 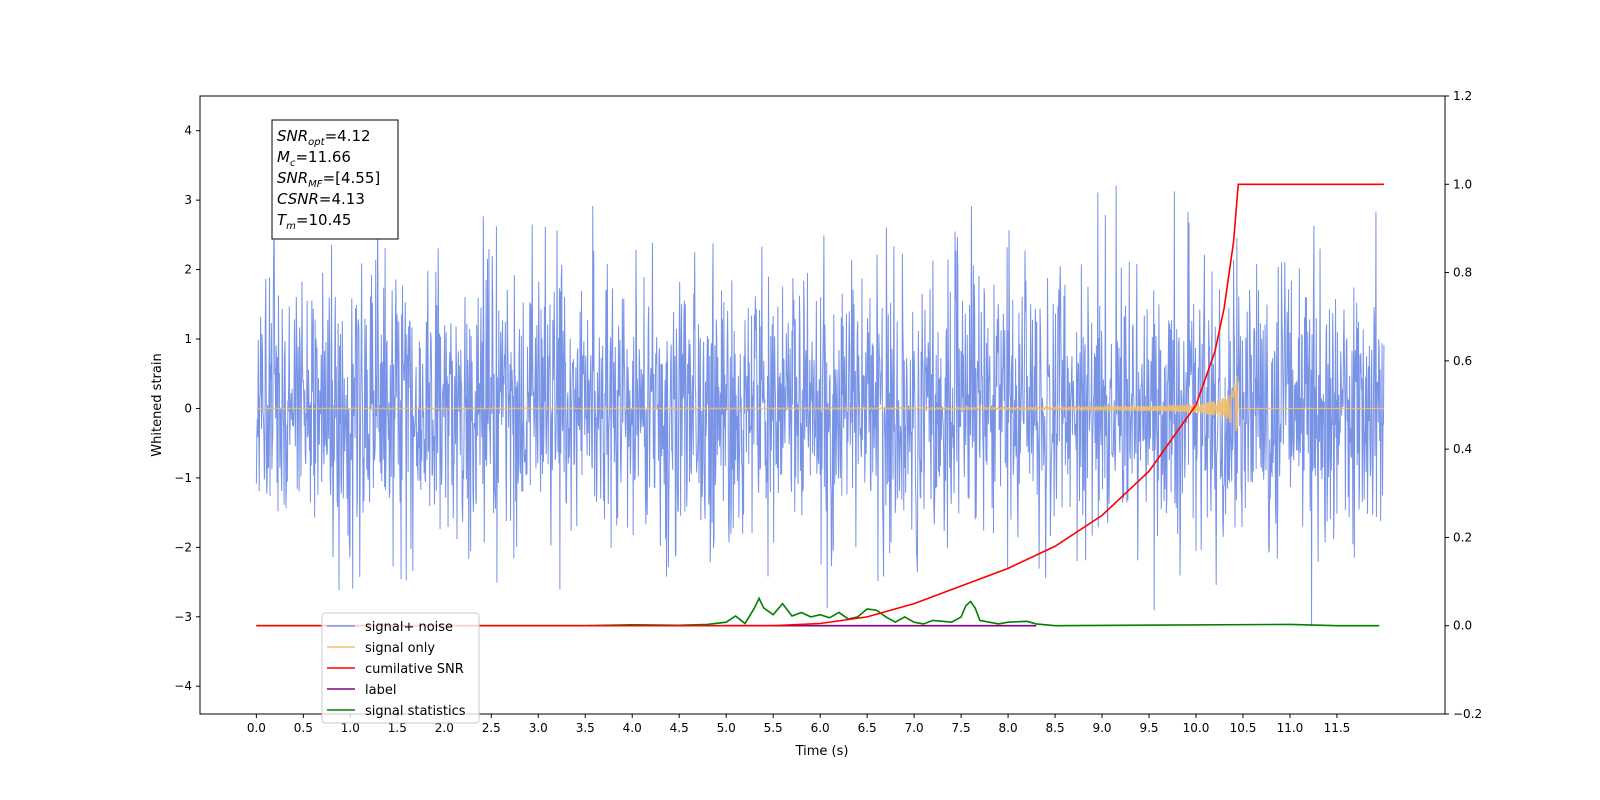 I want to click on x-tick-label: 9.5, so click(x=1148, y=728).